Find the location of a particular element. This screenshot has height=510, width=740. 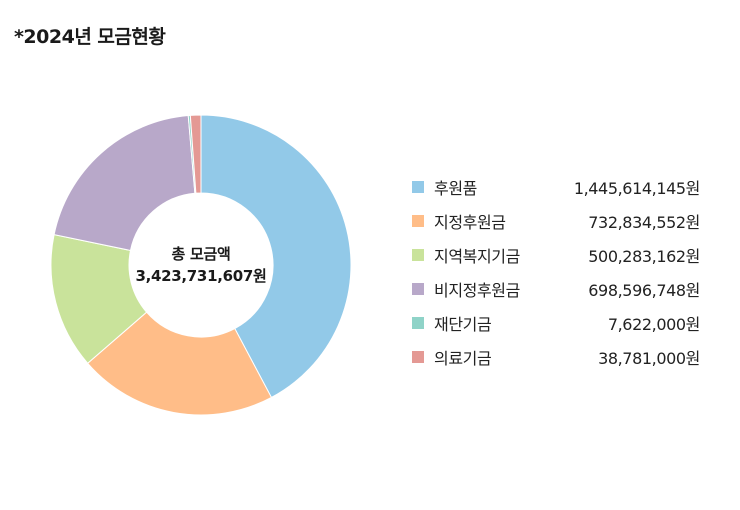

legend-label: 비지정후원금 is located at coordinates (477, 290).